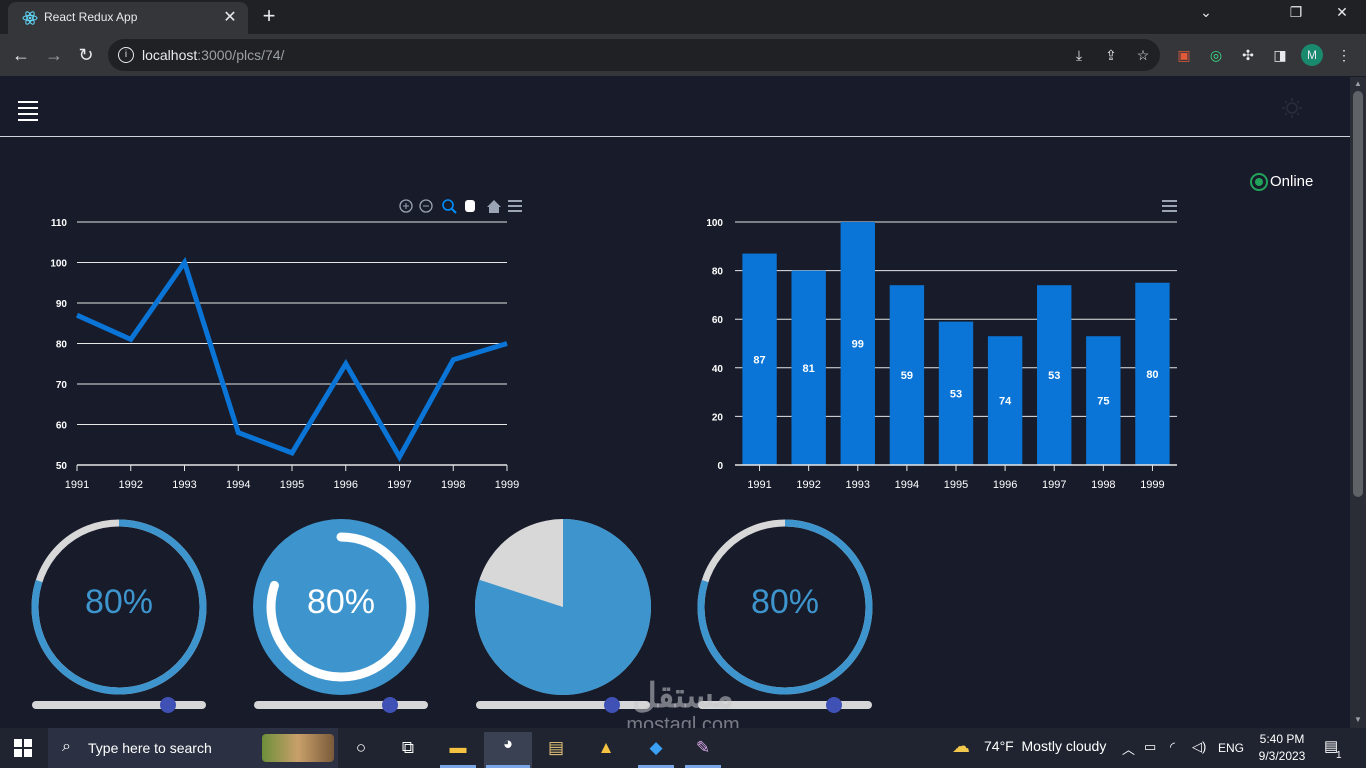 This screenshot has height=768, width=1366. I want to click on pie-slice, so click(563, 607).